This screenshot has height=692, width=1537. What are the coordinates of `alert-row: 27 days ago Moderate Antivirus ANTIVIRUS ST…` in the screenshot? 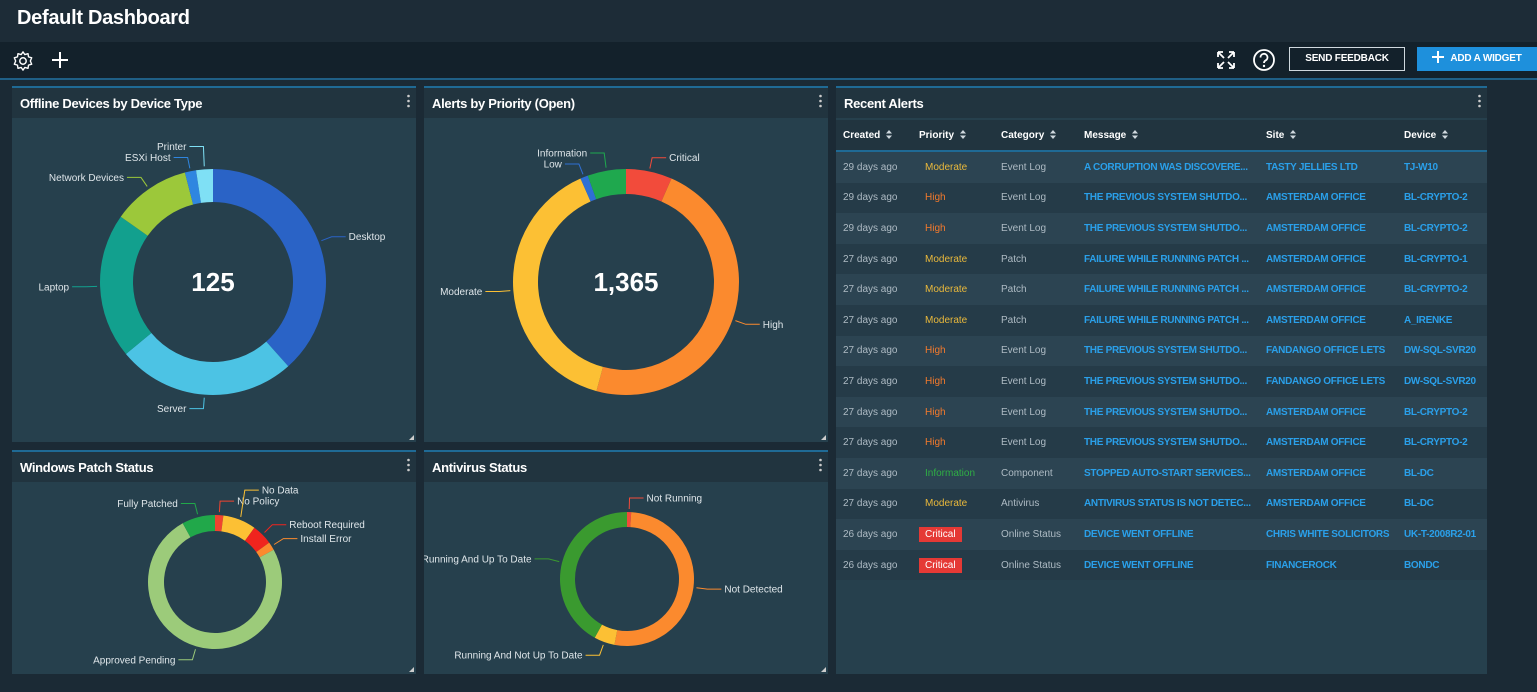 It's located at (1161, 504).